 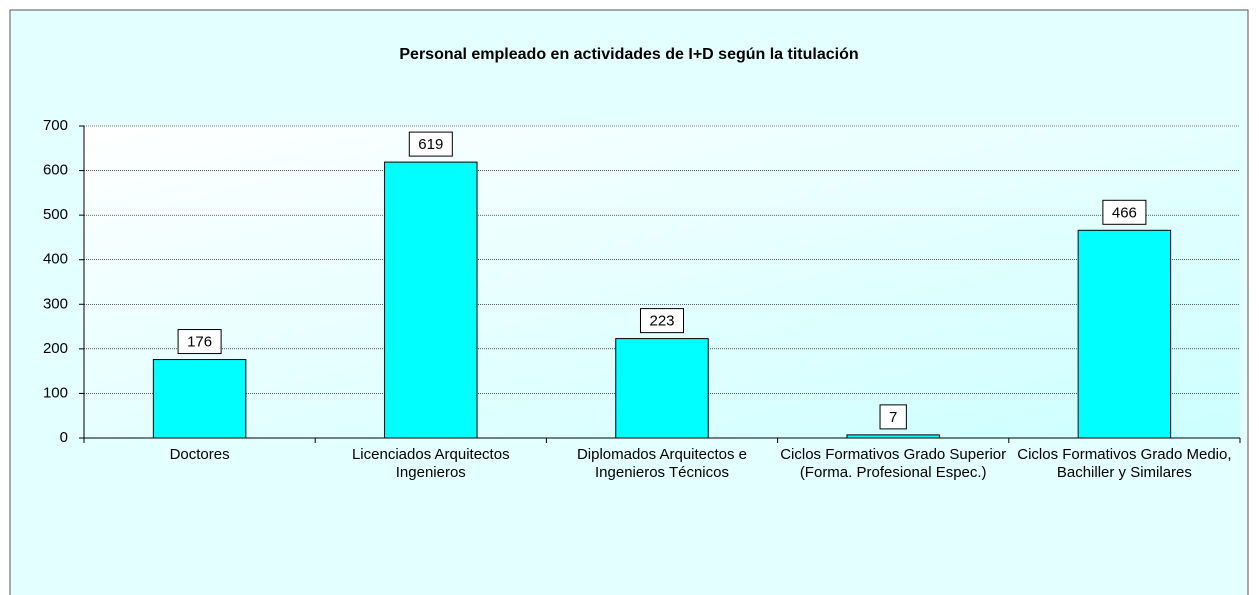 I want to click on data-label: 223, so click(x=661, y=321).